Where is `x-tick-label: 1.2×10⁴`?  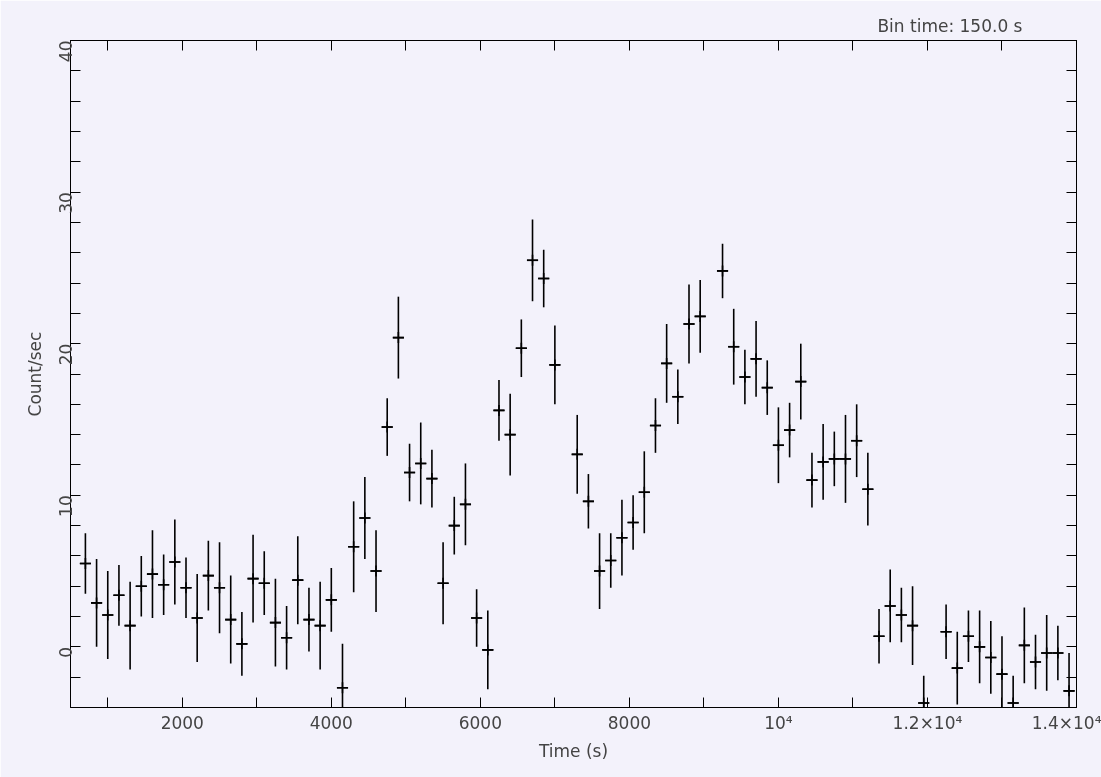
x-tick-label: 1.2×10⁴ is located at coordinates (927, 722).